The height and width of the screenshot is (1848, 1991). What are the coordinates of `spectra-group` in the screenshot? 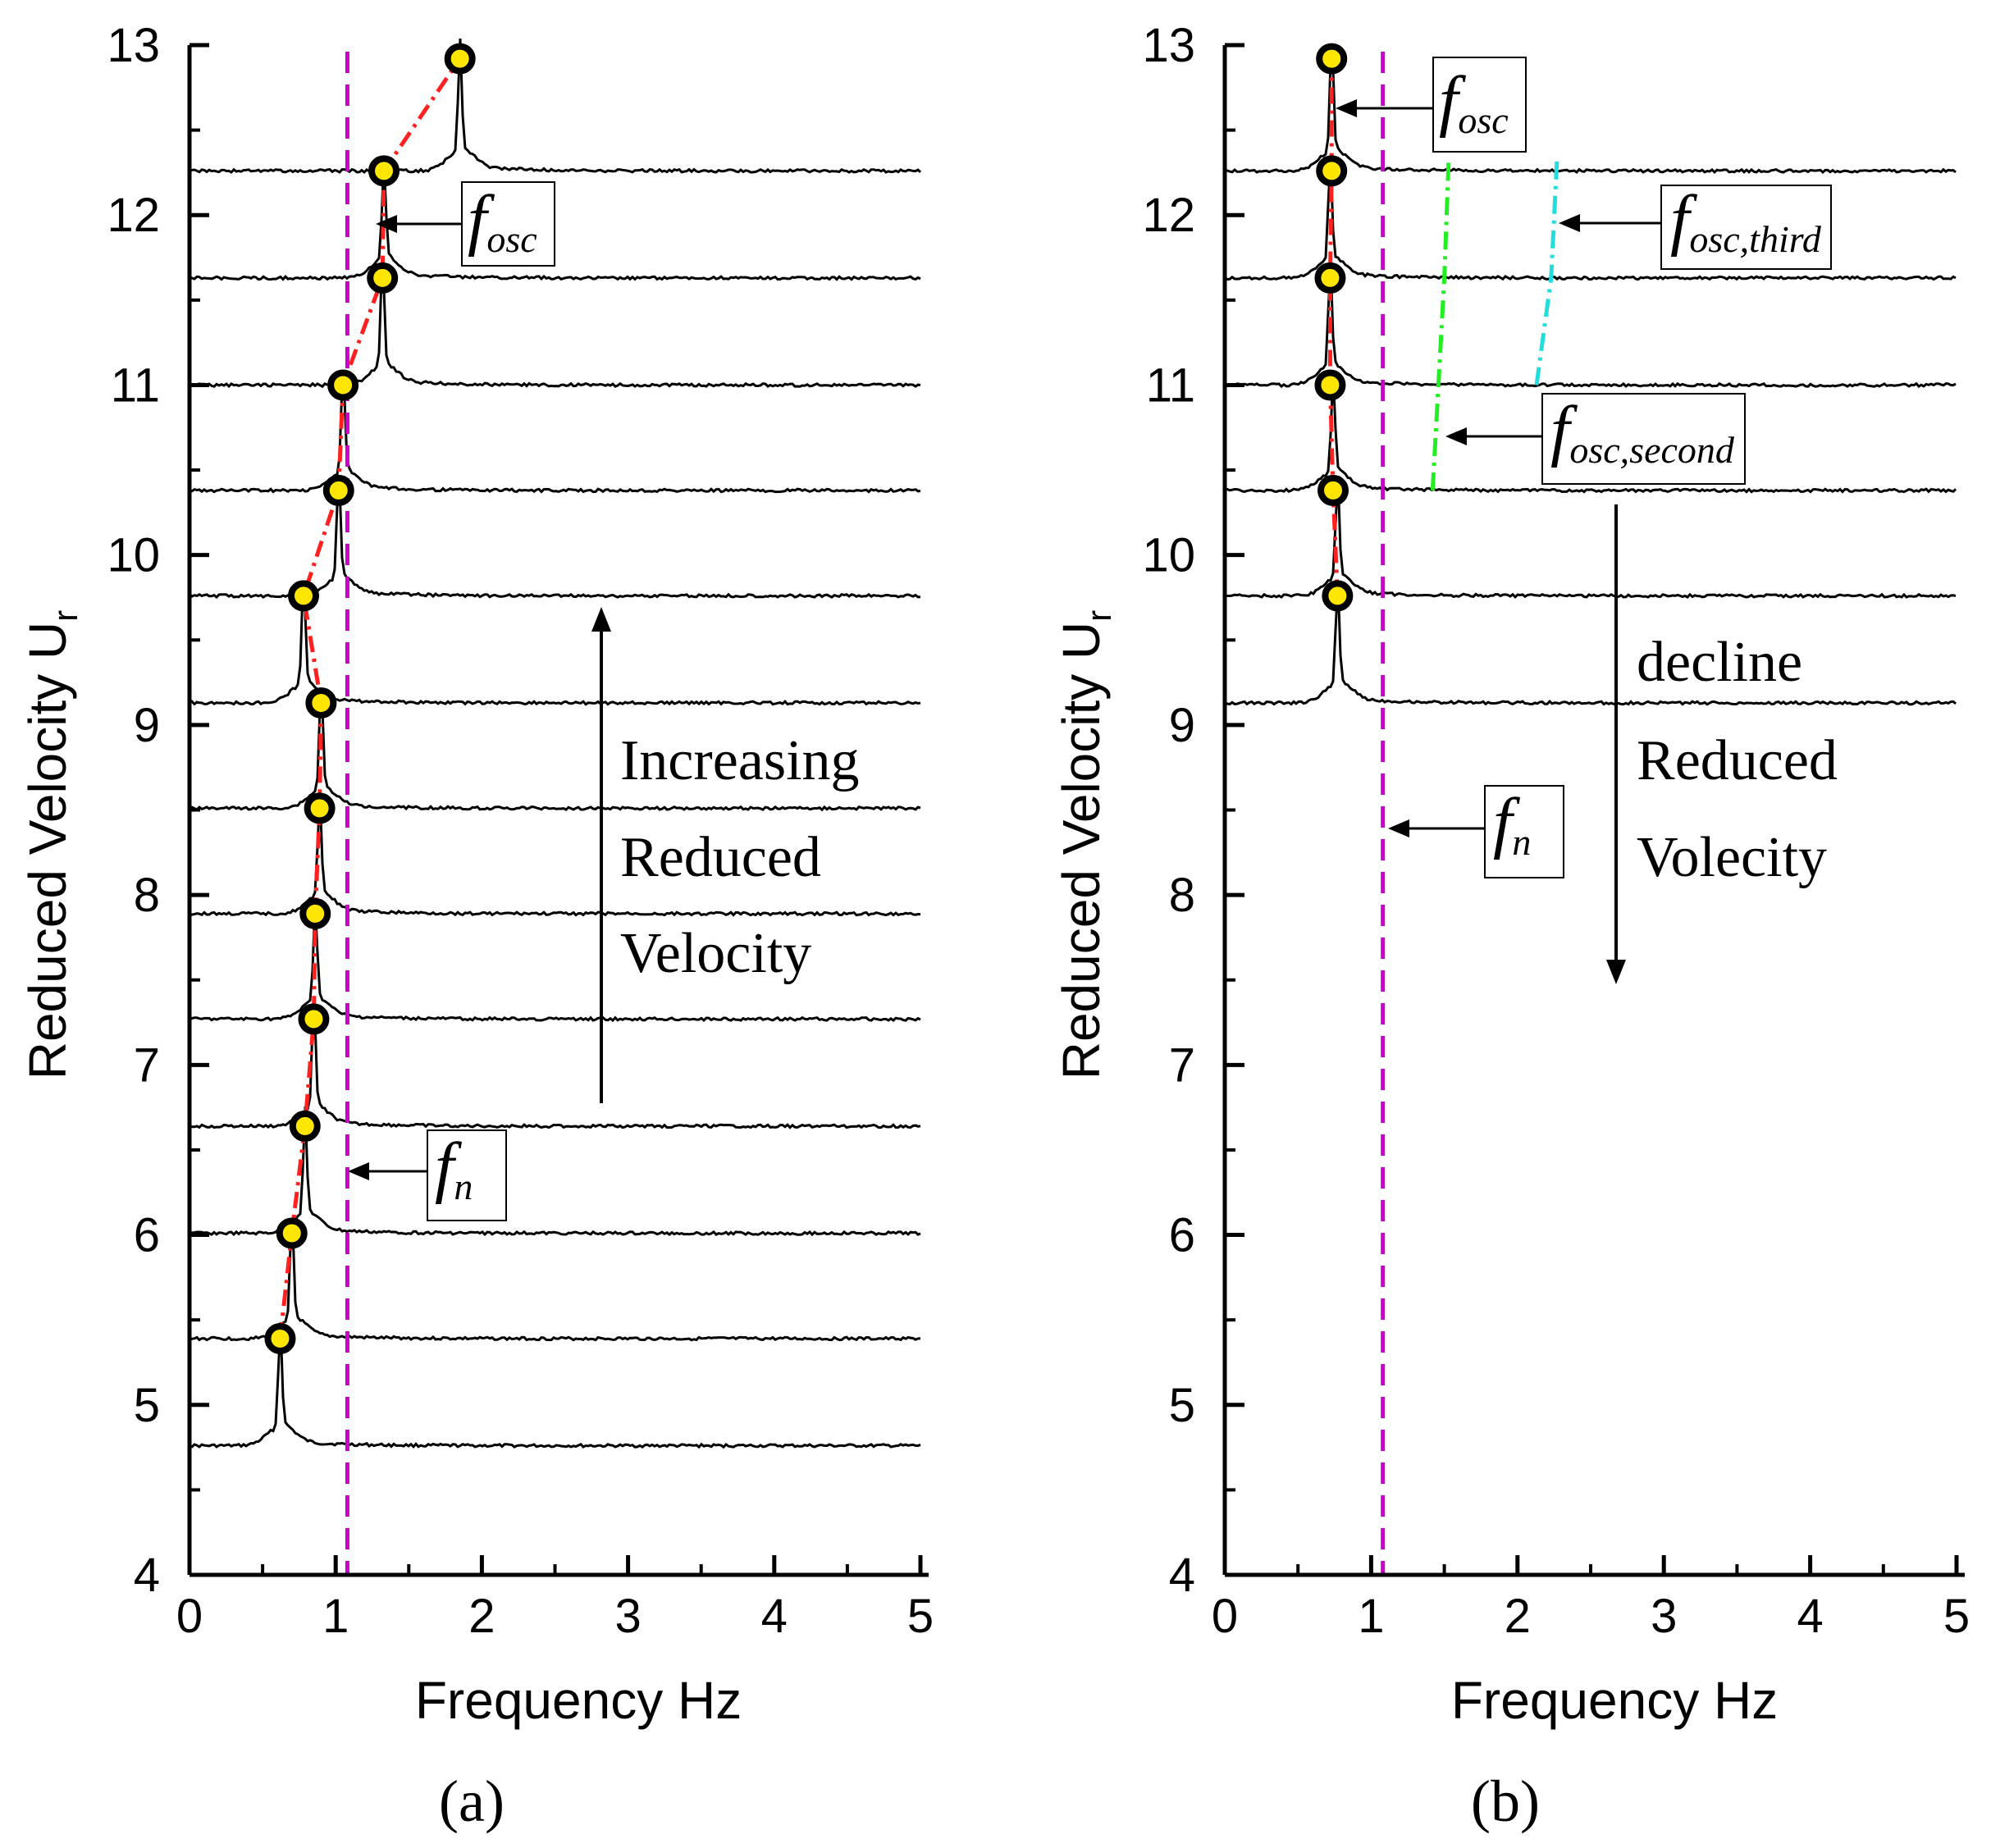 It's located at (1590, 383).